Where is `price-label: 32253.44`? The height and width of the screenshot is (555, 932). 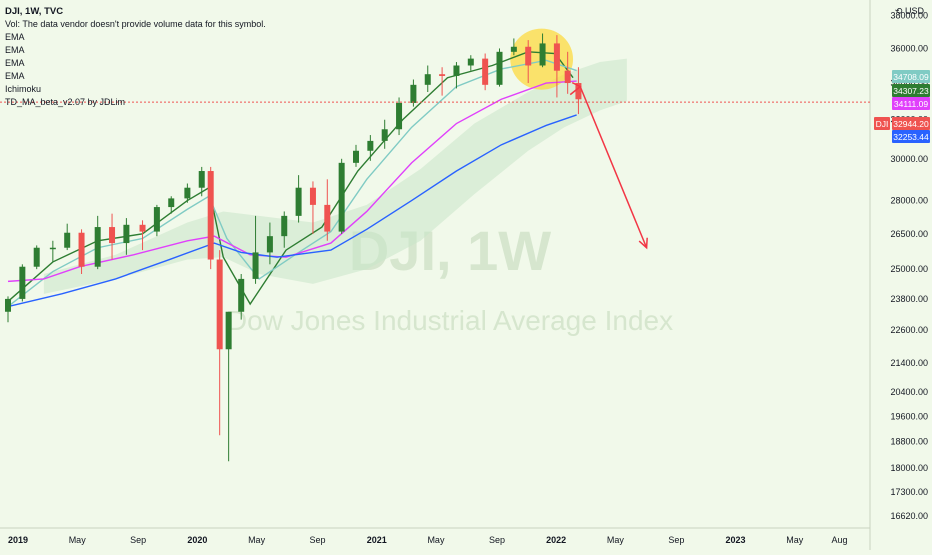 price-label: 32253.44 is located at coordinates (911, 137).